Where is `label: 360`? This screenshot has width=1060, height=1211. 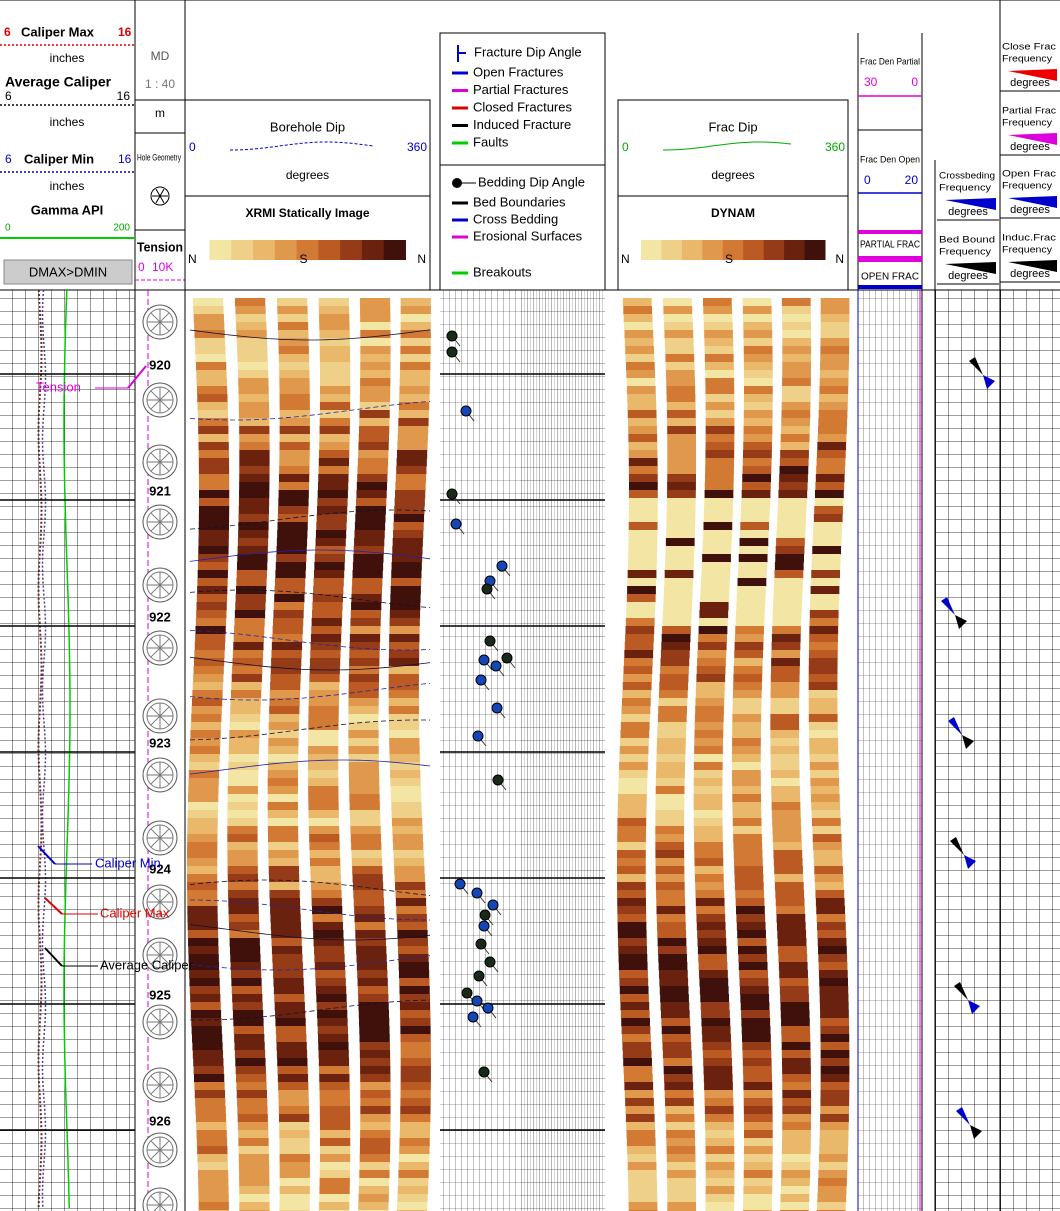
label: 360 is located at coordinates (835, 147).